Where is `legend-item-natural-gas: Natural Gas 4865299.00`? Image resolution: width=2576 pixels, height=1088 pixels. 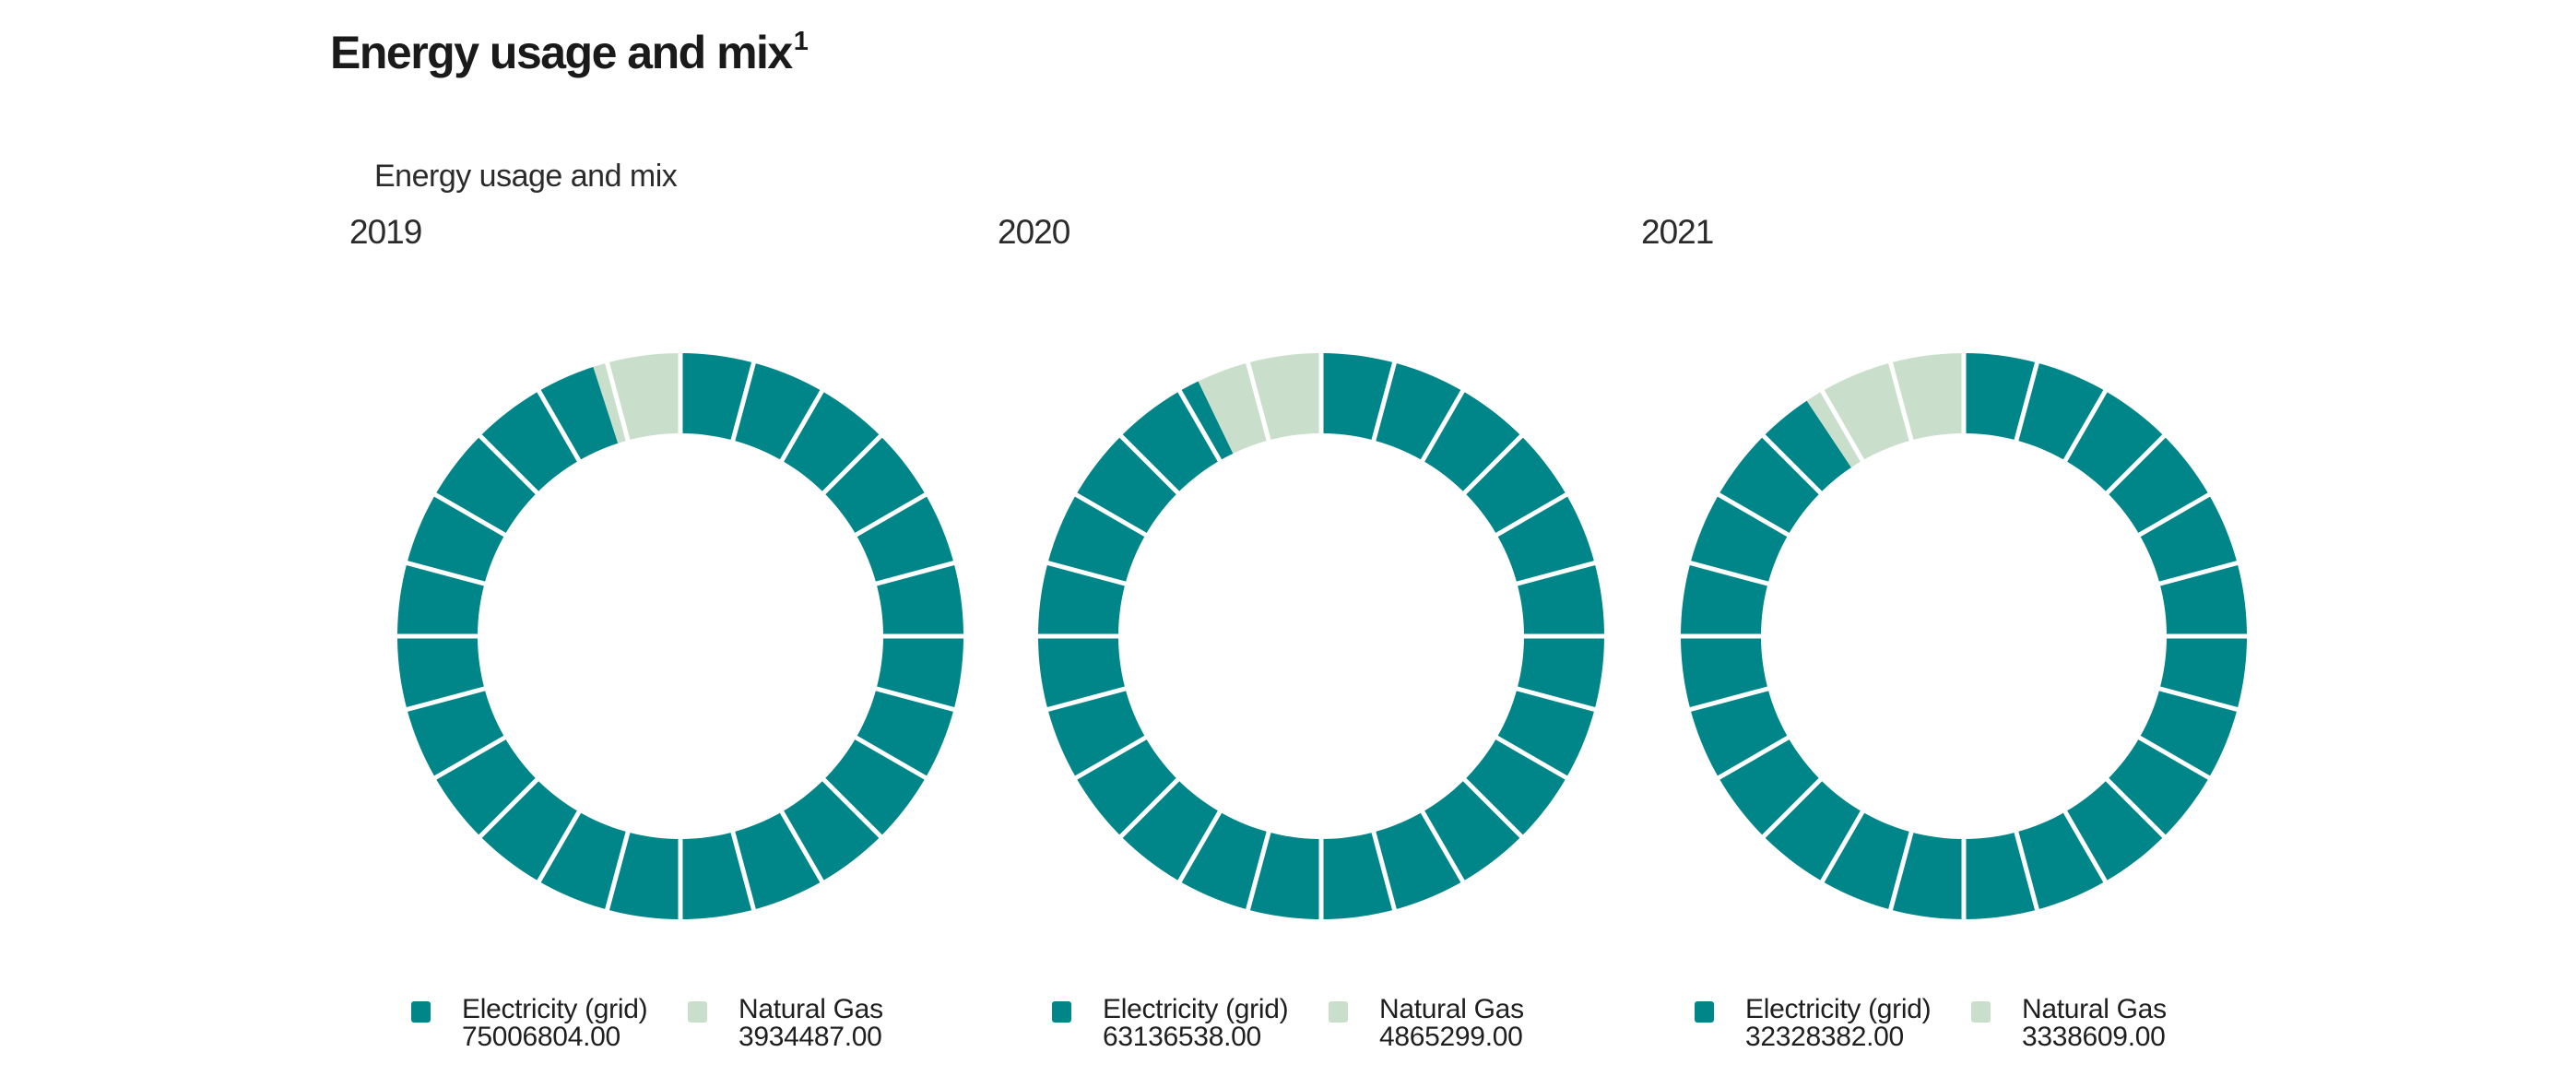 legend-item-natural-gas: Natural Gas 4865299.00 is located at coordinates (1426, 1023).